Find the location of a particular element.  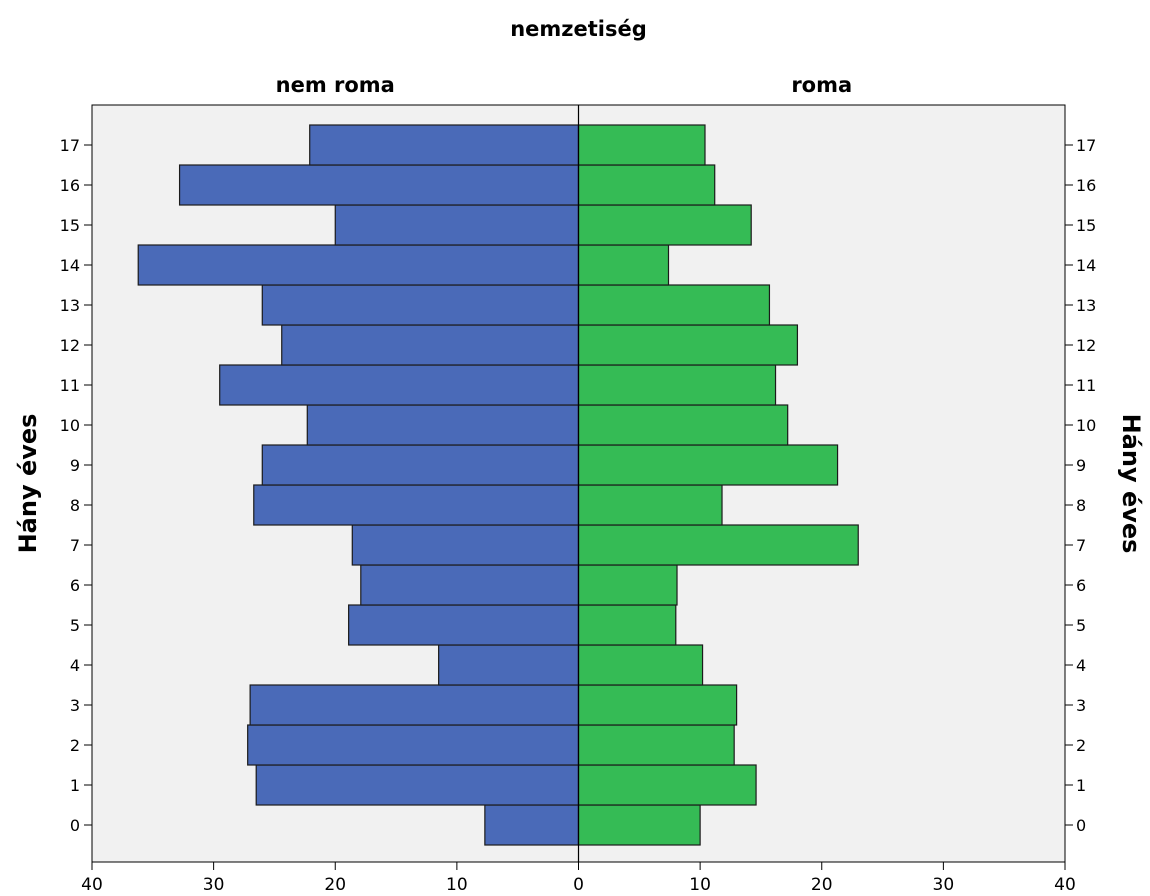

y-tick-label-left: 0 is located at coordinates (75, 825).